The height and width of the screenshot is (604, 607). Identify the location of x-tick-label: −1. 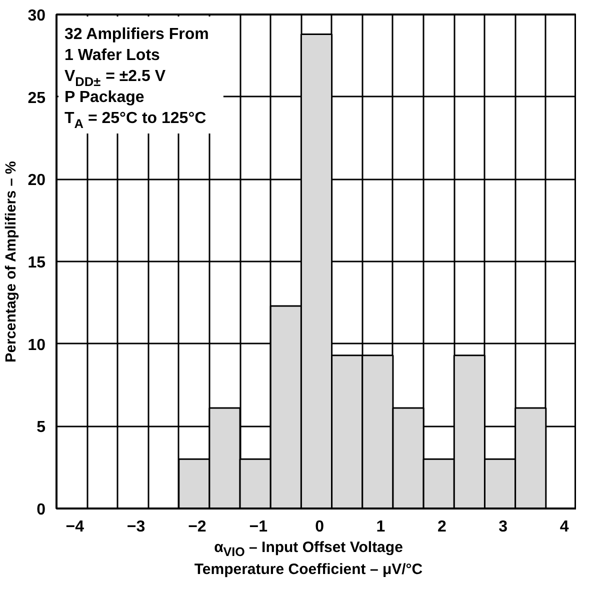
(258, 527).